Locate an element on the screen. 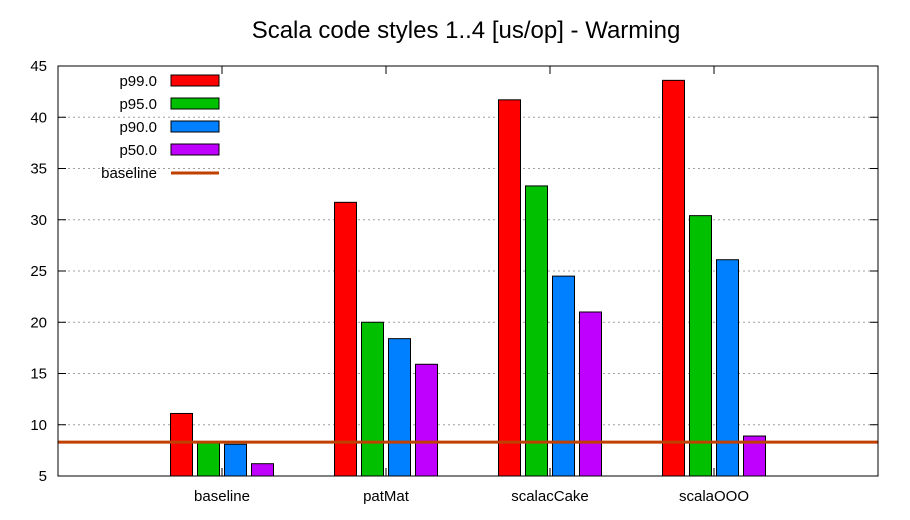 The width and height of the screenshot is (910, 520). bar-p95.0-scalacCake is located at coordinates (536, 331).